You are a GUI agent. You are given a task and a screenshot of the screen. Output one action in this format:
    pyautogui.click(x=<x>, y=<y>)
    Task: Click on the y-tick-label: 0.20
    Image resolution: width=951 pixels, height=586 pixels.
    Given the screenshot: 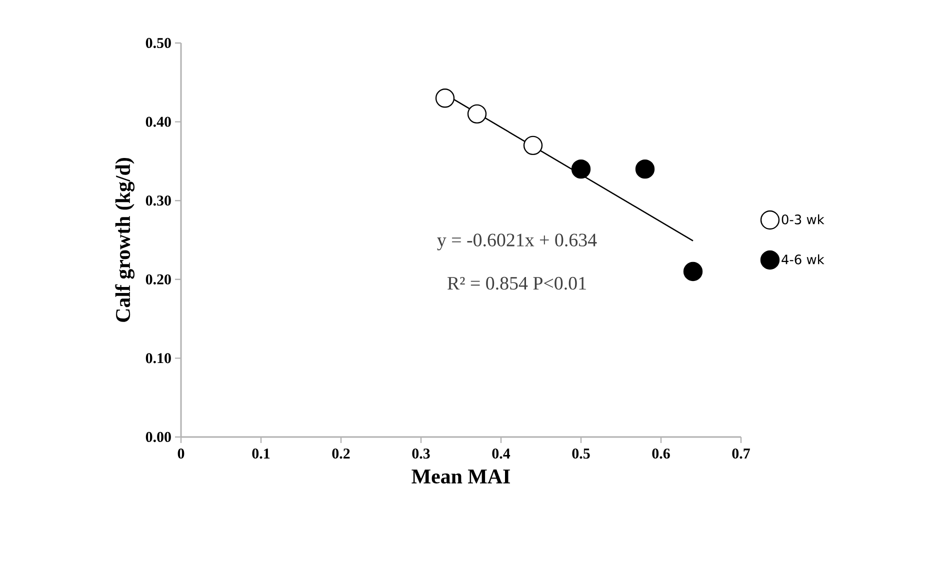 What is the action you would take?
    pyautogui.click(x=158, y=279)
    